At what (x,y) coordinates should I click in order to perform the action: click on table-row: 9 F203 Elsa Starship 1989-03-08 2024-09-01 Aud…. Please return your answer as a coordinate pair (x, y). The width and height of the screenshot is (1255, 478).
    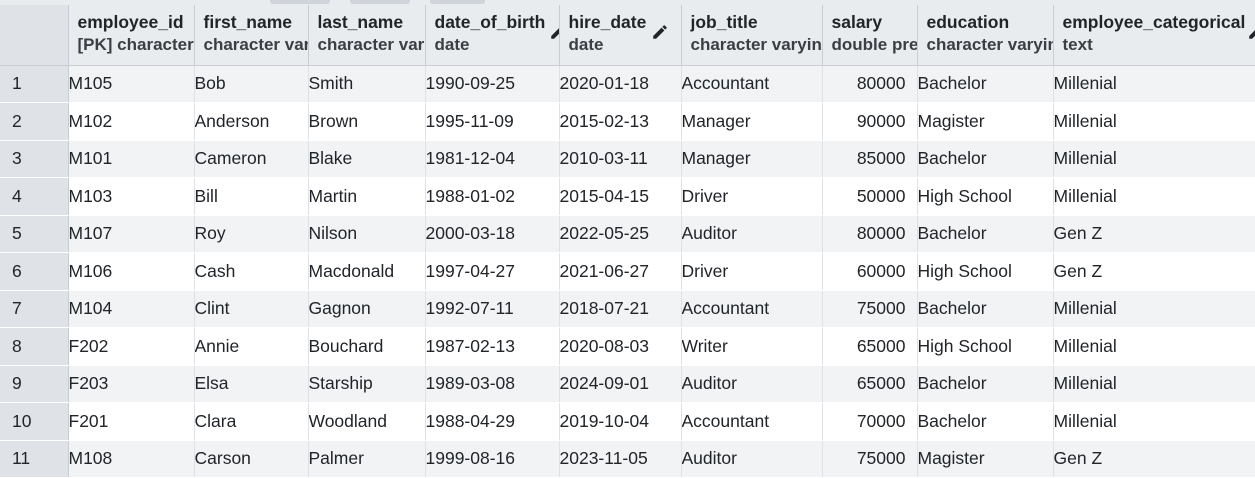
    Looking at the image, I should click on (627, 384).